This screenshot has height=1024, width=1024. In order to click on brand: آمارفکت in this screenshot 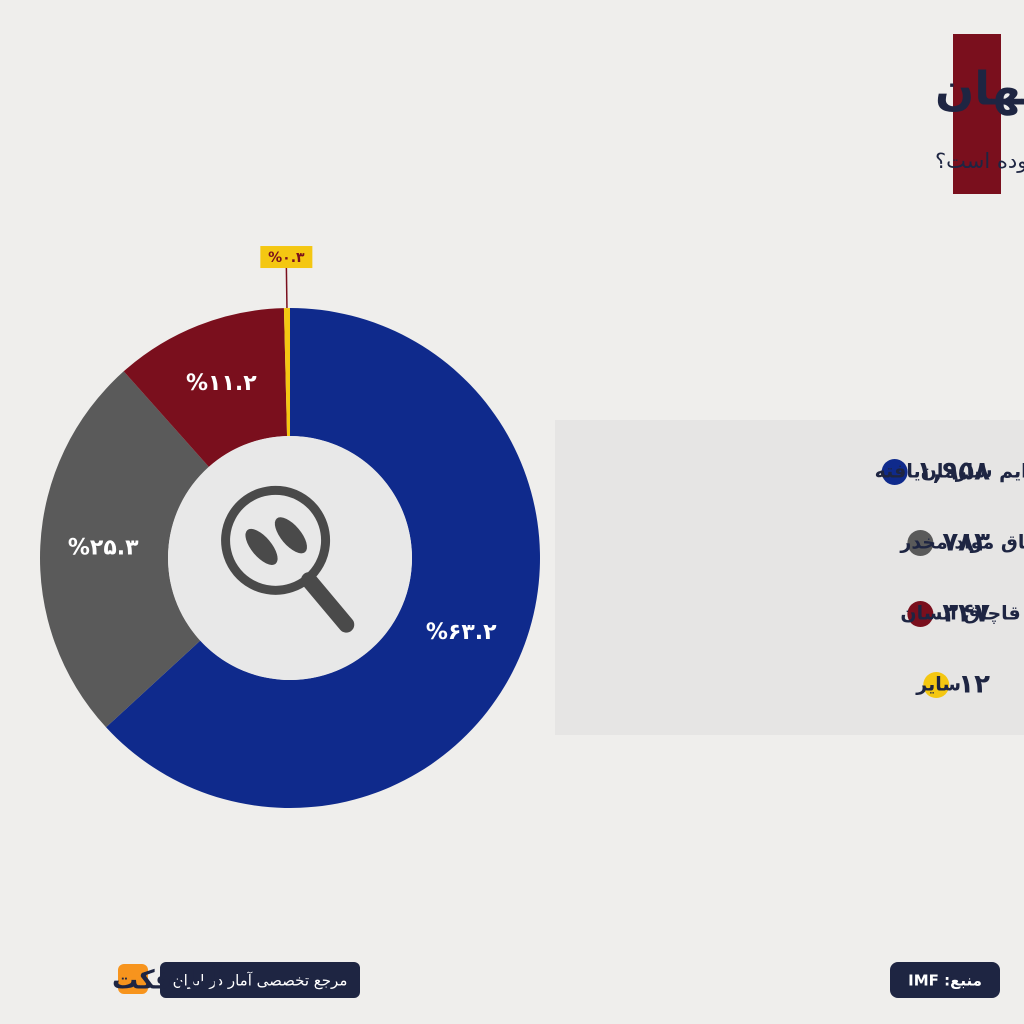, I will do `click(167, 980)`.